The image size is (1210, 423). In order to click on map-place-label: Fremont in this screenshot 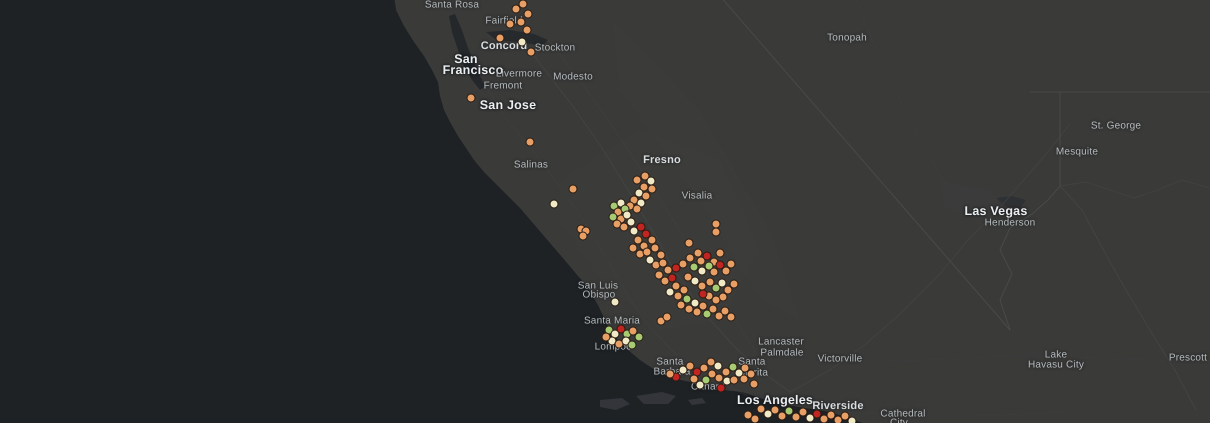, I will do `click(503, 86)`.